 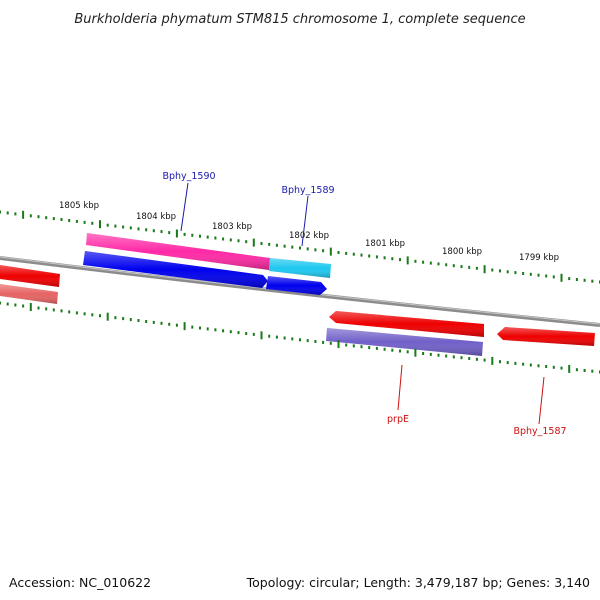 I want to click on gene-label-bphy-1587: Bphy_1587, so click(x=539, y=431).